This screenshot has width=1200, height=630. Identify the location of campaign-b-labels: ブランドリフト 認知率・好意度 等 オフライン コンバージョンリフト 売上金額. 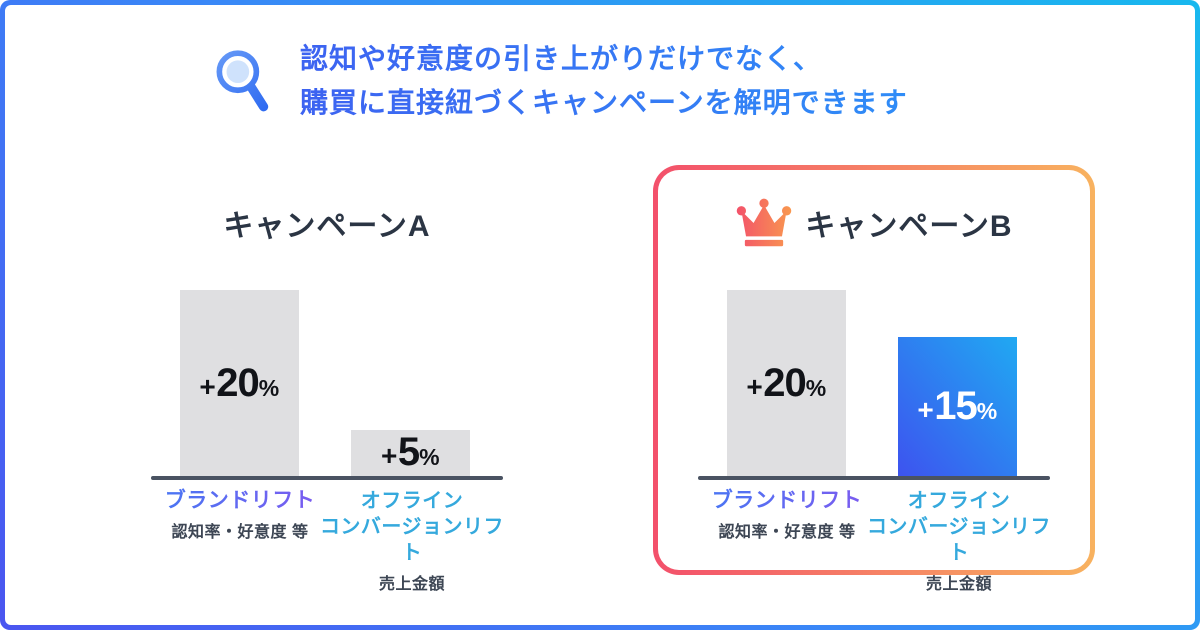
(874, 540).